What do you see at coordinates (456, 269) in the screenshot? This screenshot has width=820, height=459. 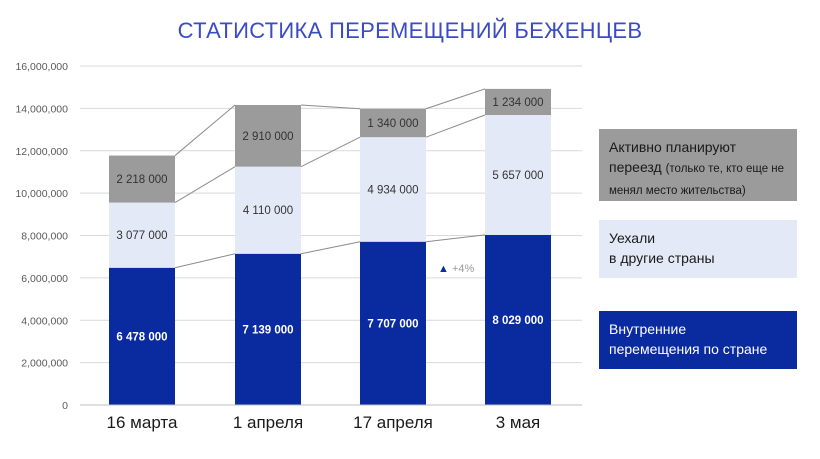 I see `growth-annotation: ▲ +4%` at bounding box center [456, 269].